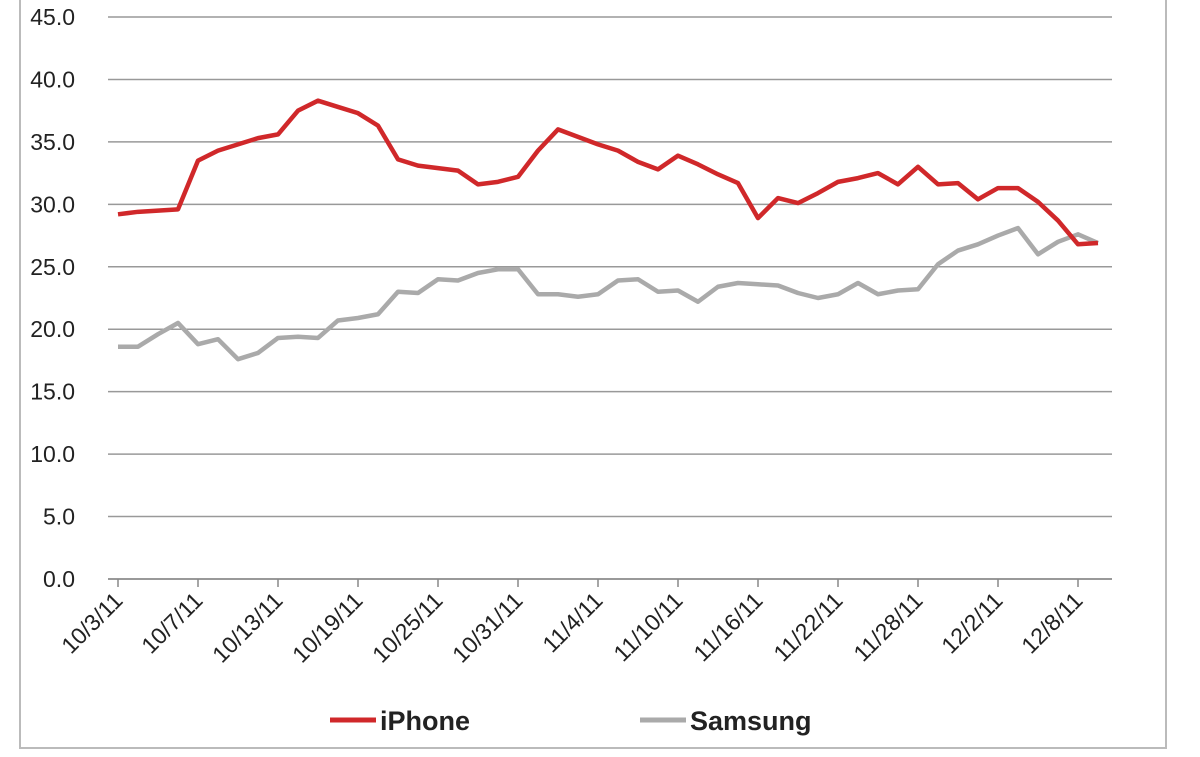  Describe the element at coordinates (91, 622) in the screenshot. I see `x-tick-label: 10/3/11` at that location.